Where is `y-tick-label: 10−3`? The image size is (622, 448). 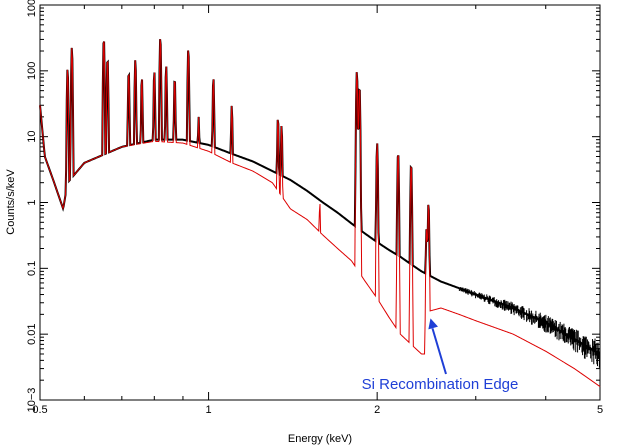
y-tick-label: 10−3 is located at coordinates (32, 400).